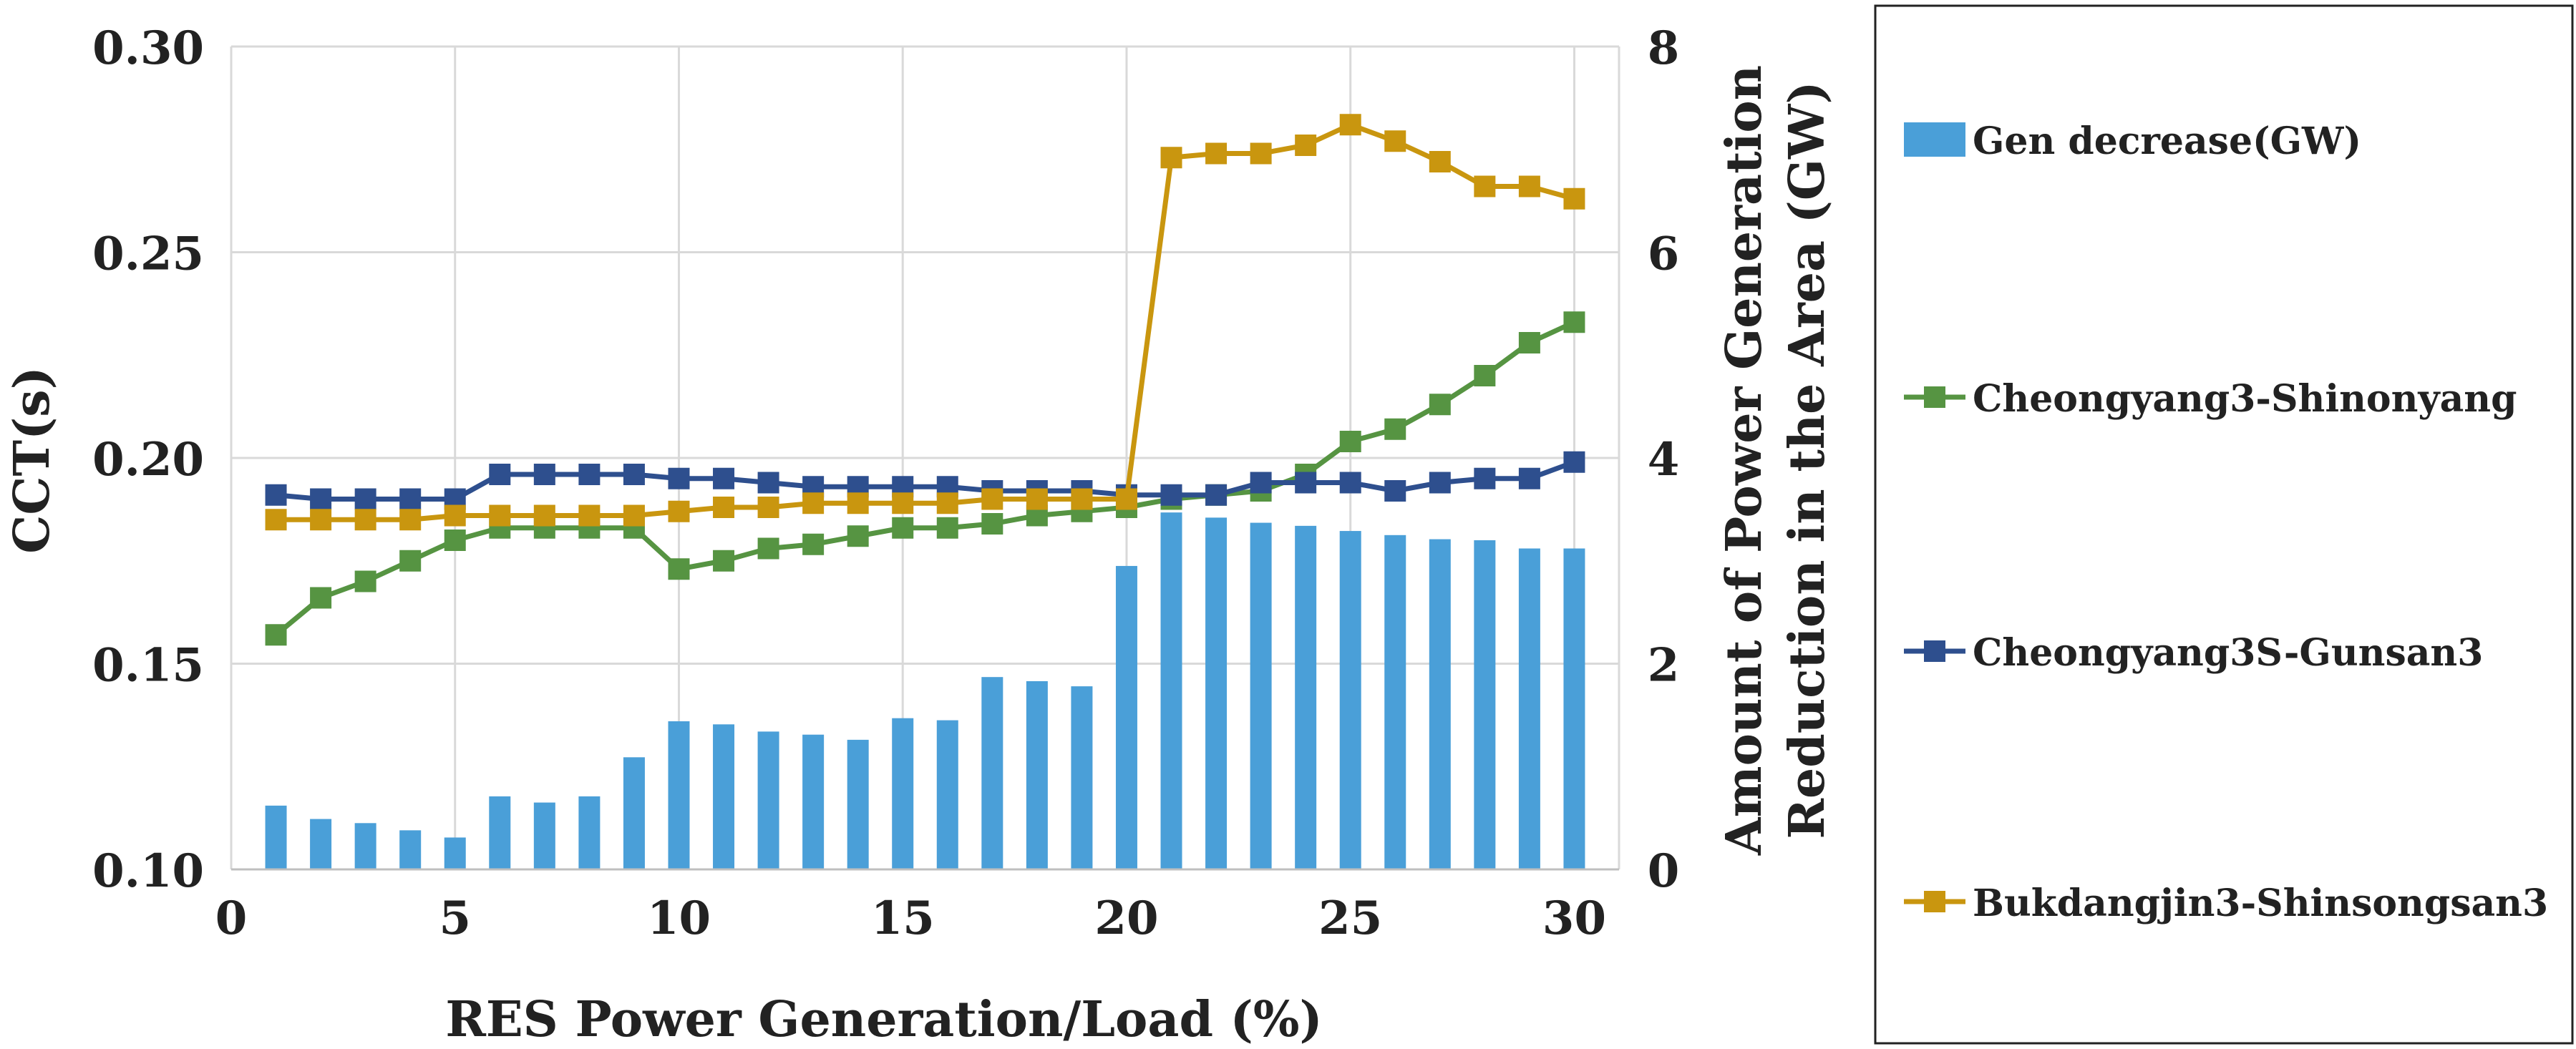 This screenshot has height=1049, width=2576. I want to click on y2-tick-label: 2, so click(1664, 666).